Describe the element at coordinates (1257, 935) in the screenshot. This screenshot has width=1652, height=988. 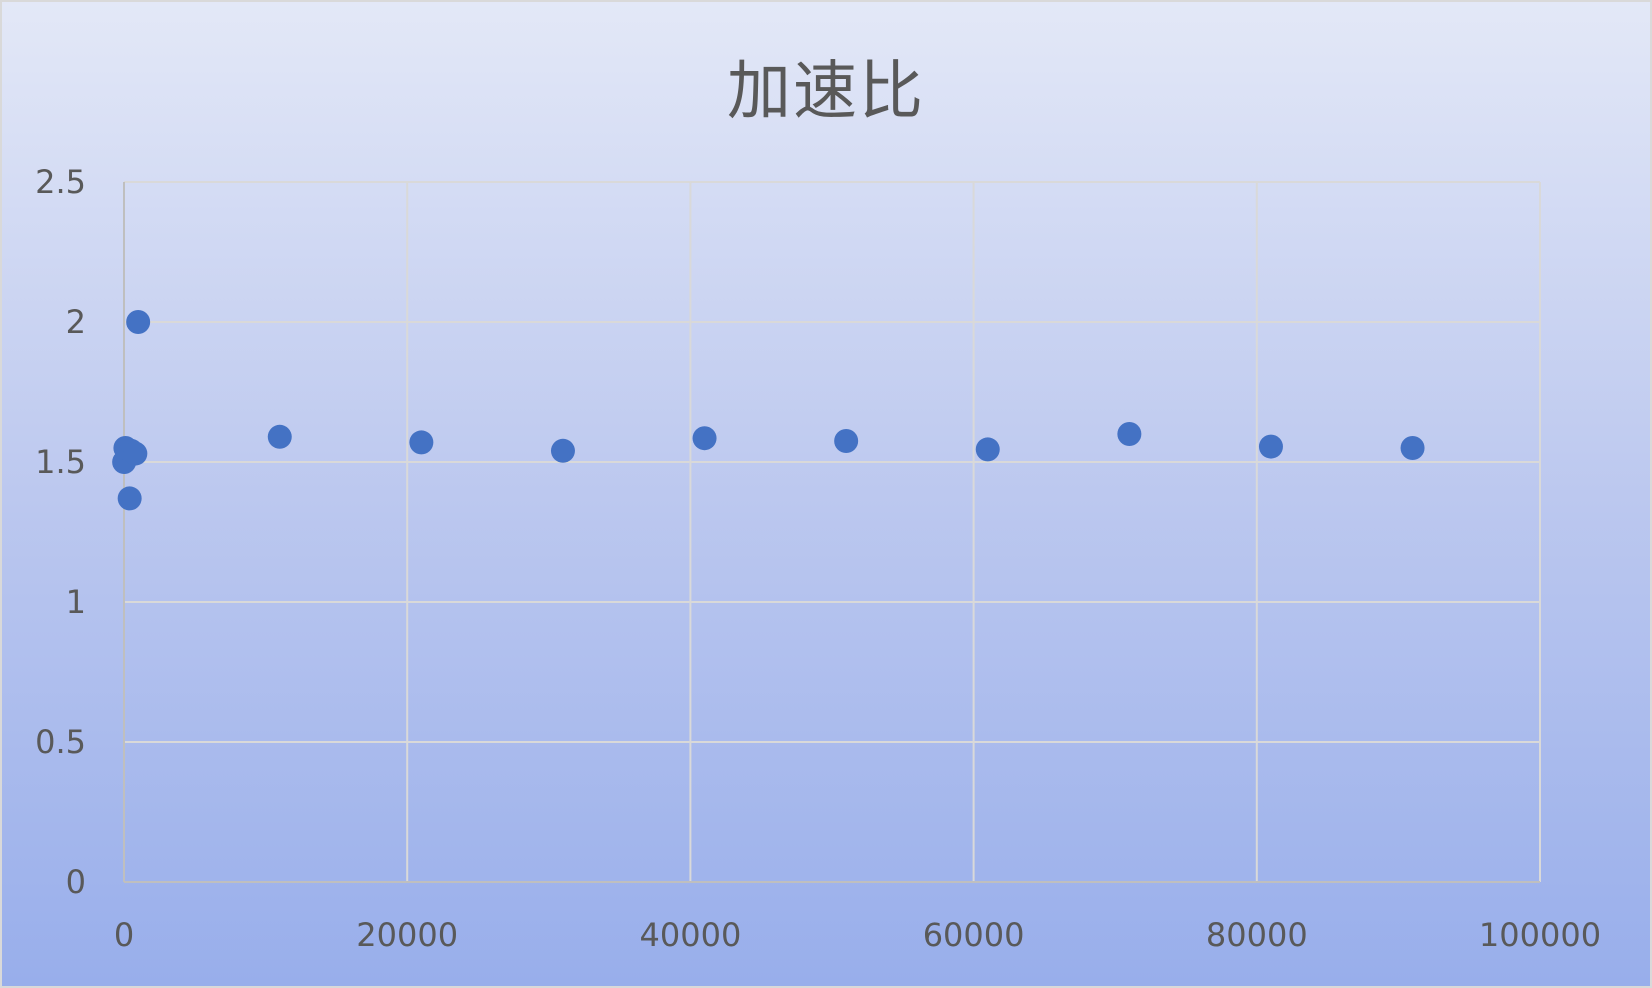
I see `x-tick-label: 80000` at that location.